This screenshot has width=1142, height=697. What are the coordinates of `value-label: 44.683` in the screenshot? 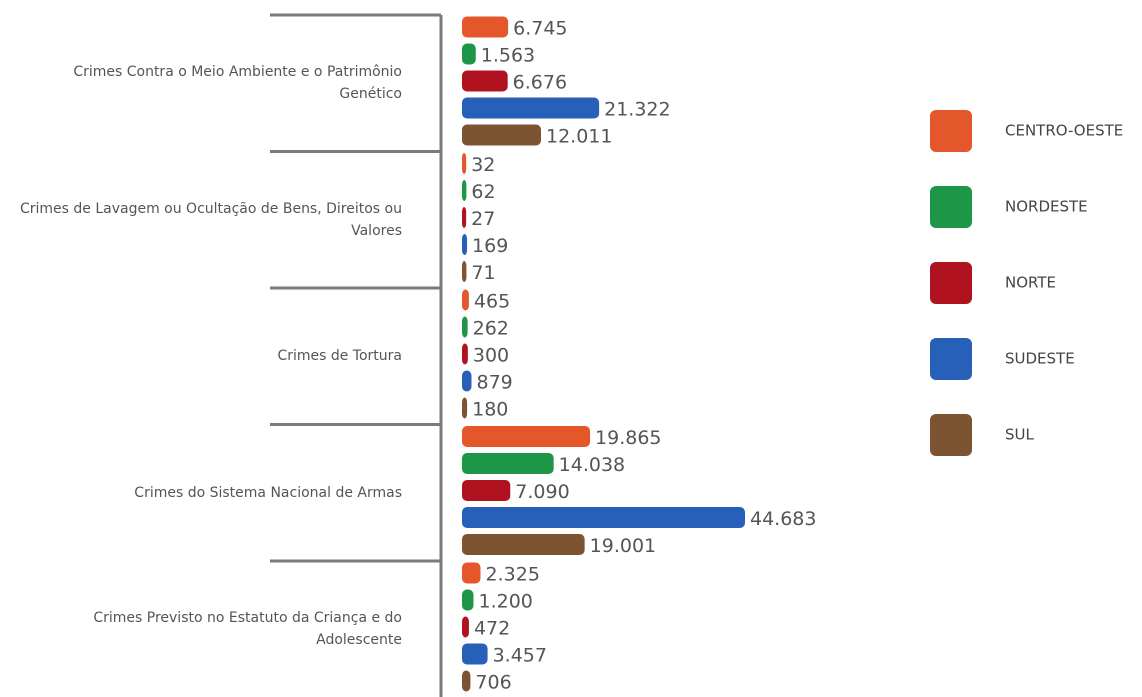 It's located at (783, 519).